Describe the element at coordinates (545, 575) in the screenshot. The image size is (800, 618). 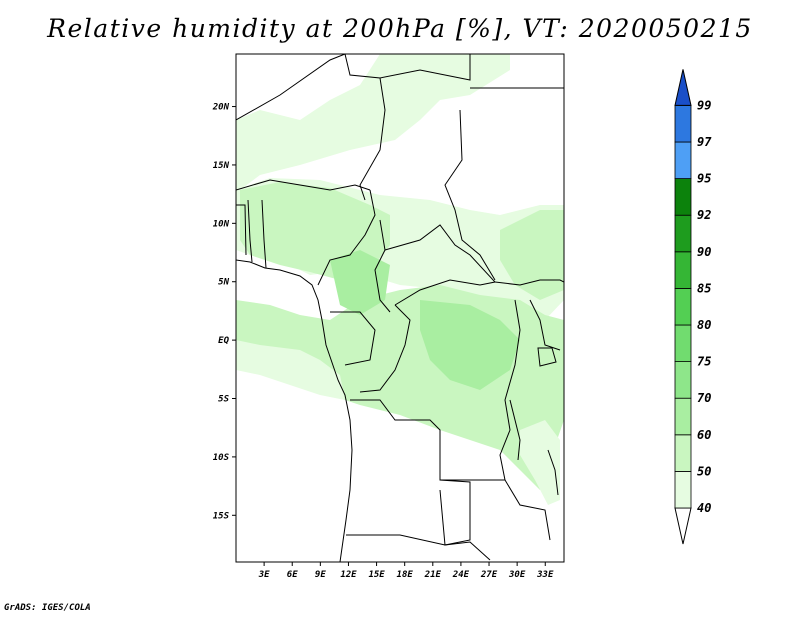
I see `lon-tick-label: 33E` at that location.